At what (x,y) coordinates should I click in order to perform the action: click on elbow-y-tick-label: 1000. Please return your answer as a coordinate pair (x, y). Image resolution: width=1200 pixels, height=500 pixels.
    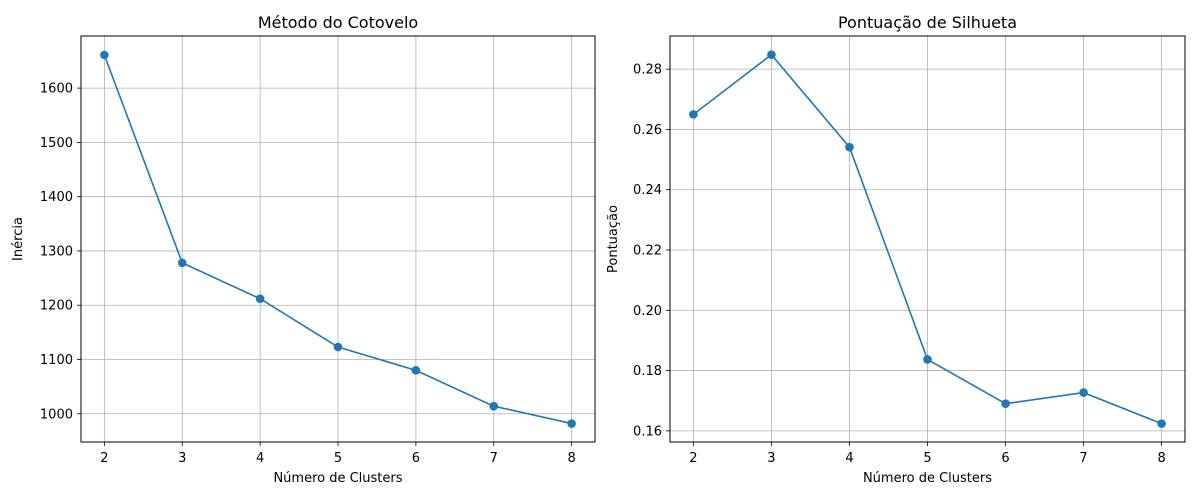
    Looking at the image, I should click on (56, 414).